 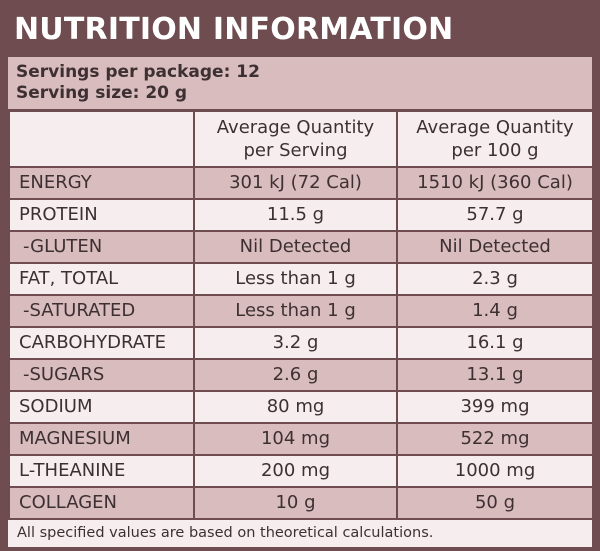 I want to click on per-serving-value: 2.6 g, so click(x=295, y=375).